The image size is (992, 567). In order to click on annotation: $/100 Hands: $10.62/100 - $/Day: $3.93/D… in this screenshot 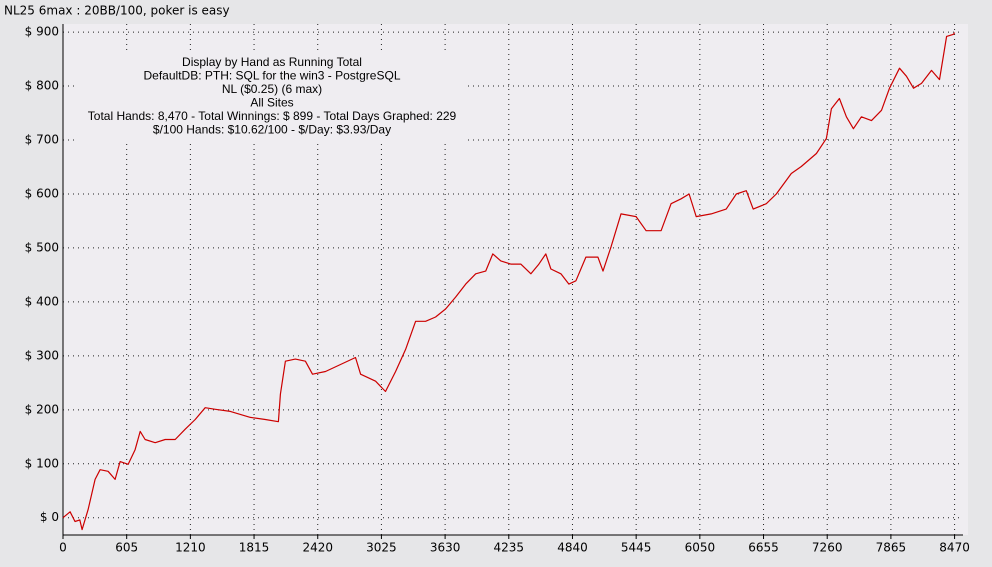, I will do `click(272, 130)`.